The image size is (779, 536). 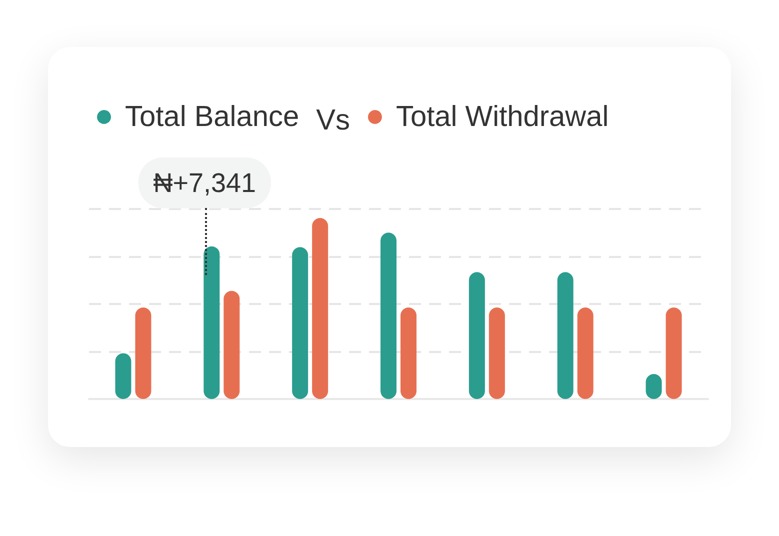 What do you see at coordinates (502, 117) in the screenshot?
I see `legend-label: Total Withdrawal` at bounding box center [502, 117].